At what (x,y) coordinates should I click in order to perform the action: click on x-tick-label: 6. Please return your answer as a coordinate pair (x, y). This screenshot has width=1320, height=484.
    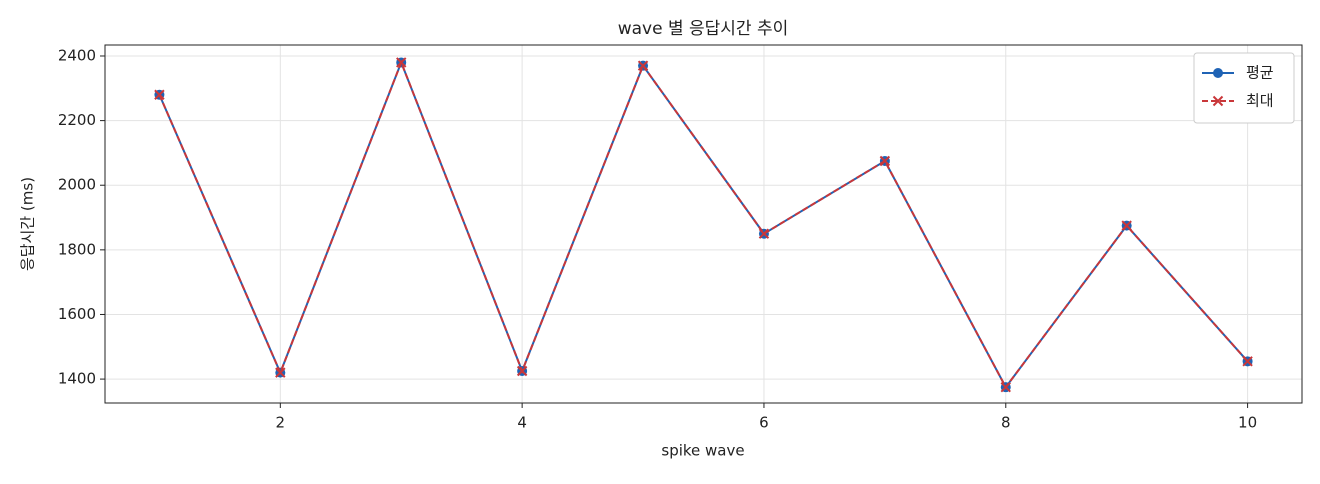
    Looking at the image, I should click on (764, 423).